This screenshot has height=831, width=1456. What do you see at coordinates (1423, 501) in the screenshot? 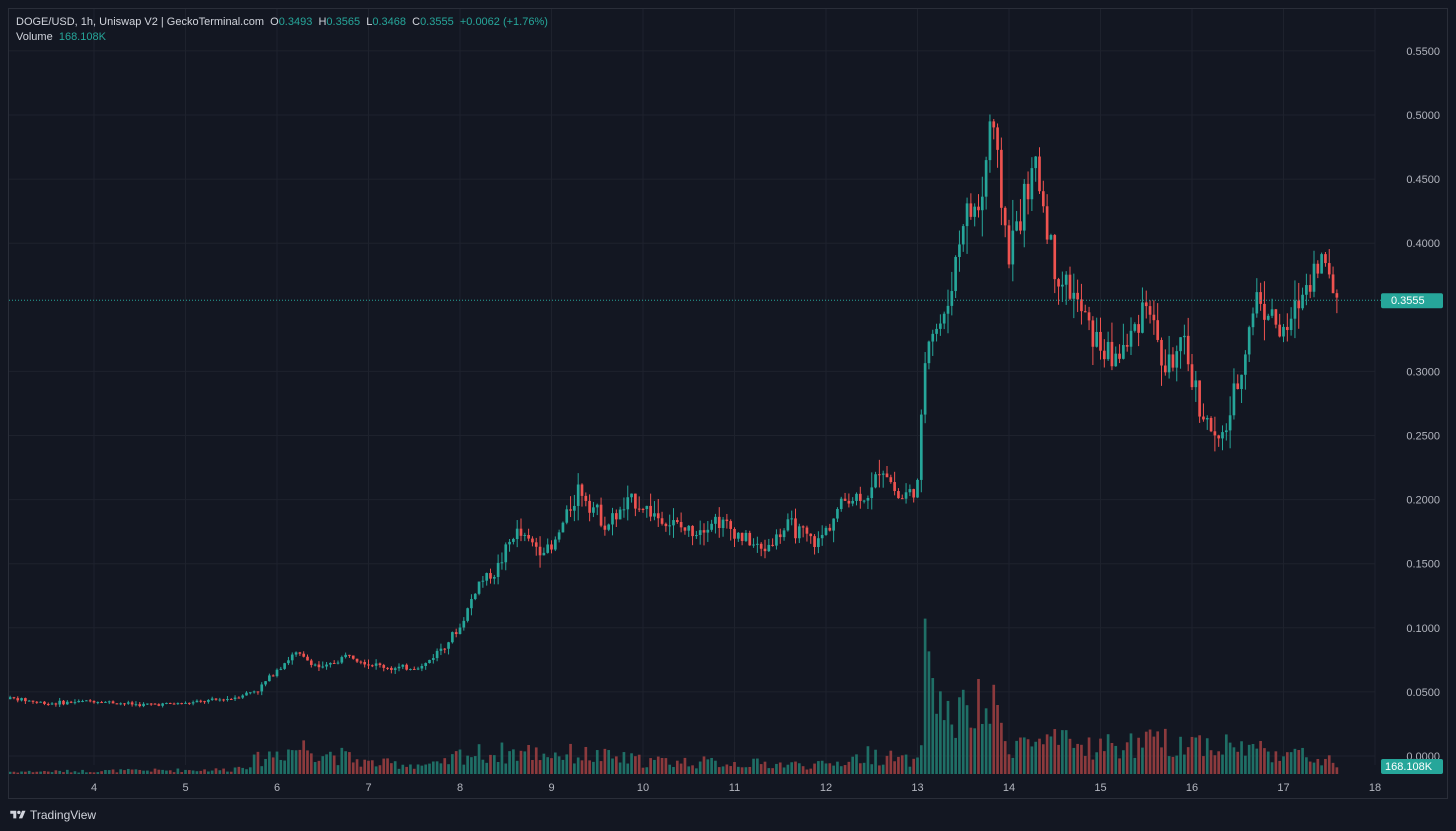
I see `y-tick-label: 0.2000` at bounding box center [1423, 501].